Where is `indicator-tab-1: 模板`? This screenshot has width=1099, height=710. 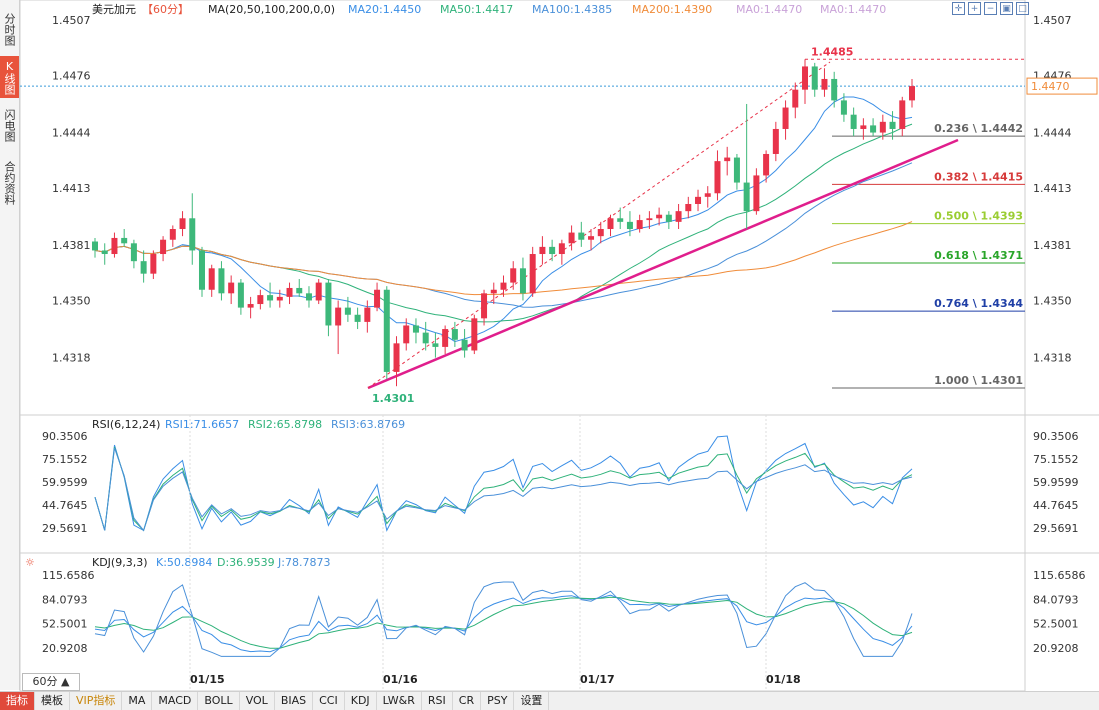 indicator-tab-1: 模板 is located at coordinates (52, 701).